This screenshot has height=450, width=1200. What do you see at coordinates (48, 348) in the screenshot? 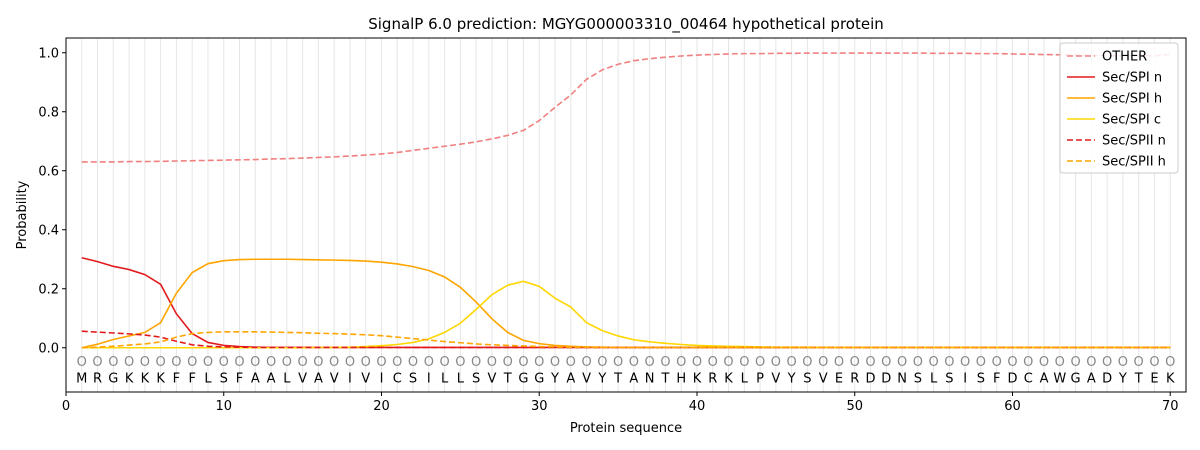
I see `y-tick-label: 0.0` at bounding box center [48, 348].